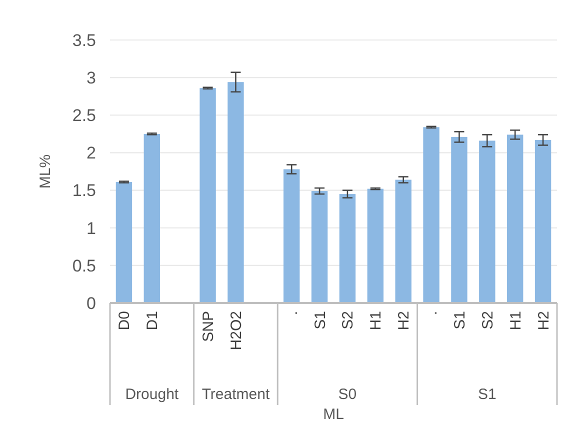 This screenshot has width=565, height=443. What do you see at coordinates (84, 266) in the screenshot?
I see `y-tick-label: 0.5` at bounding box center [84, 266].